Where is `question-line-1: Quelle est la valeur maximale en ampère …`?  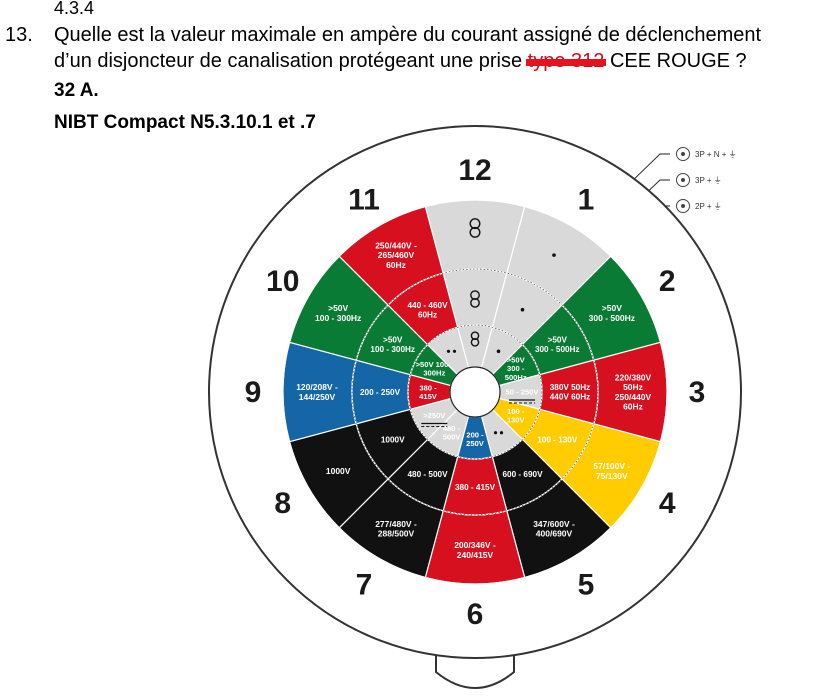 question-line-1: Quelle est la valeur maximale en ampère … is located at coordinates (408, 35).